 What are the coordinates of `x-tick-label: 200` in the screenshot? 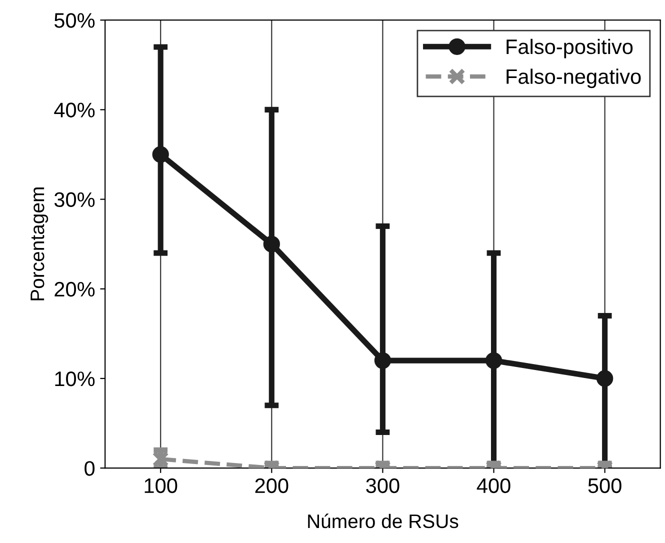 It's located at (271, 486).